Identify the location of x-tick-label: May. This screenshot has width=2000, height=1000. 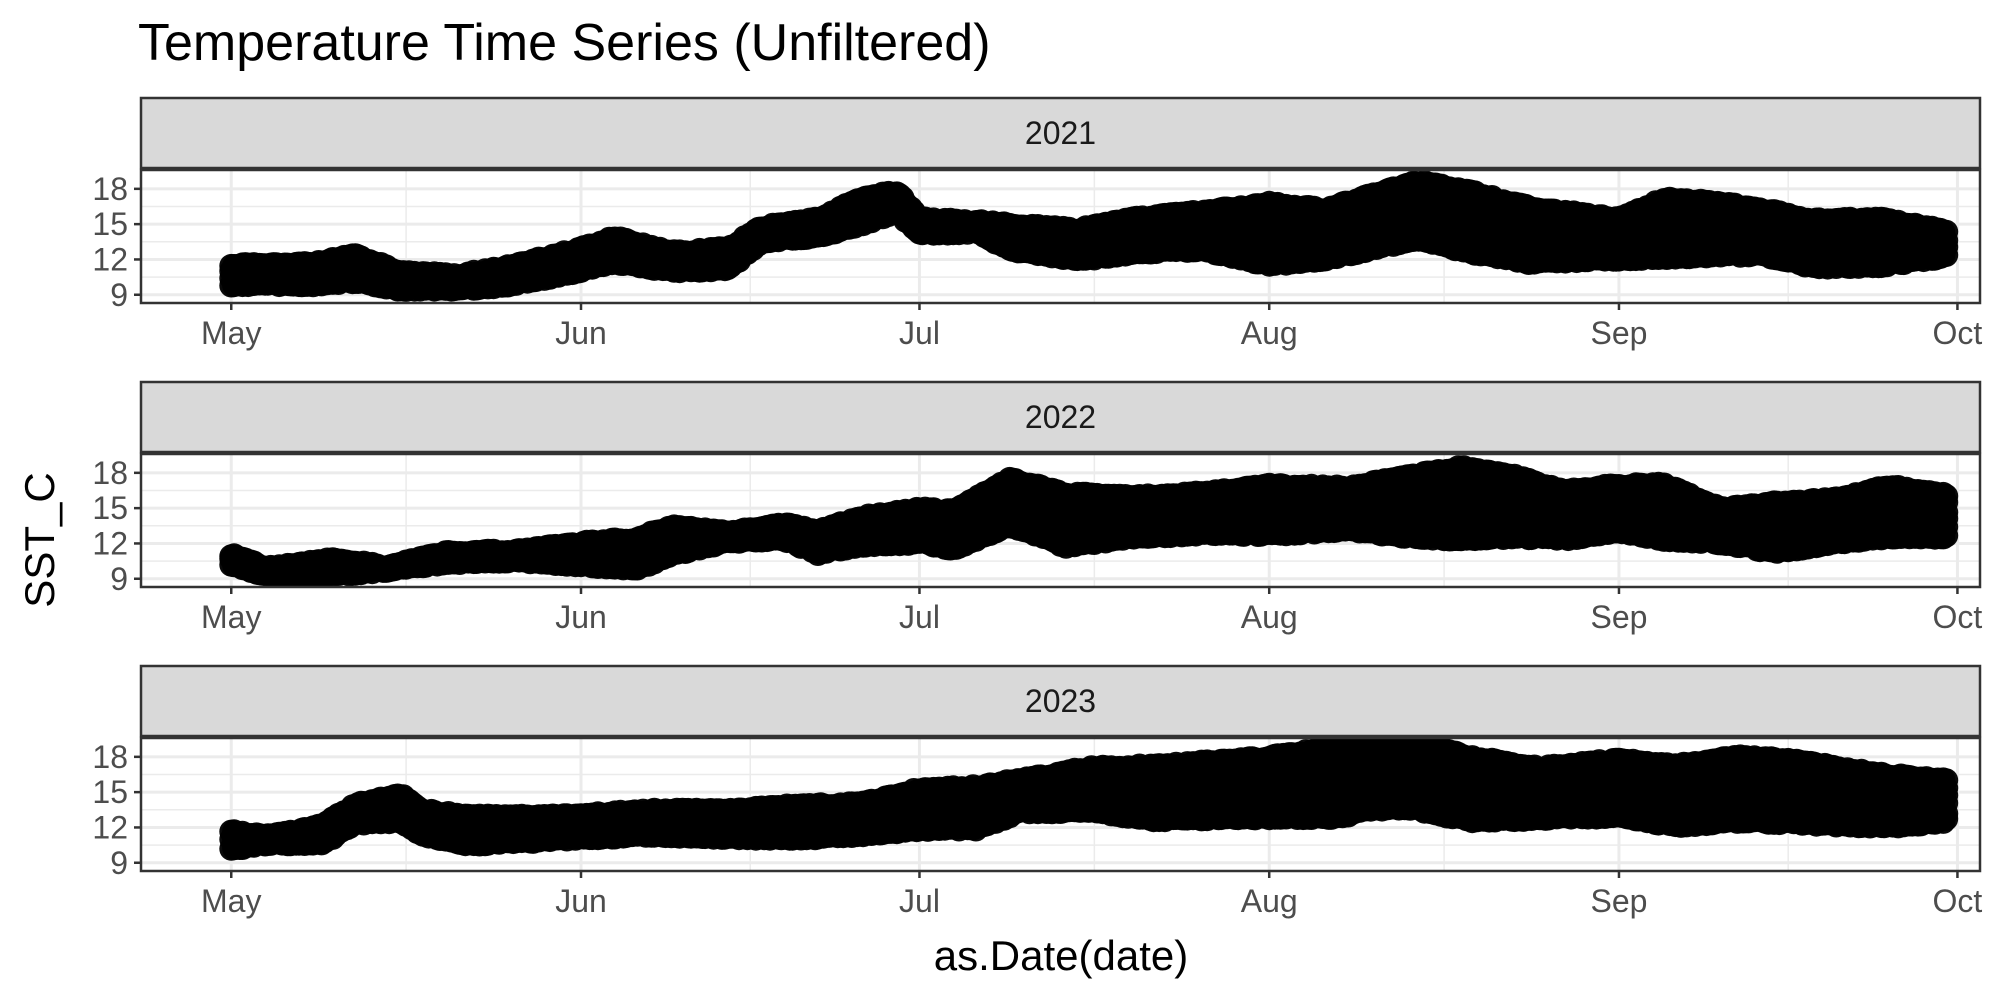
(231, 333).